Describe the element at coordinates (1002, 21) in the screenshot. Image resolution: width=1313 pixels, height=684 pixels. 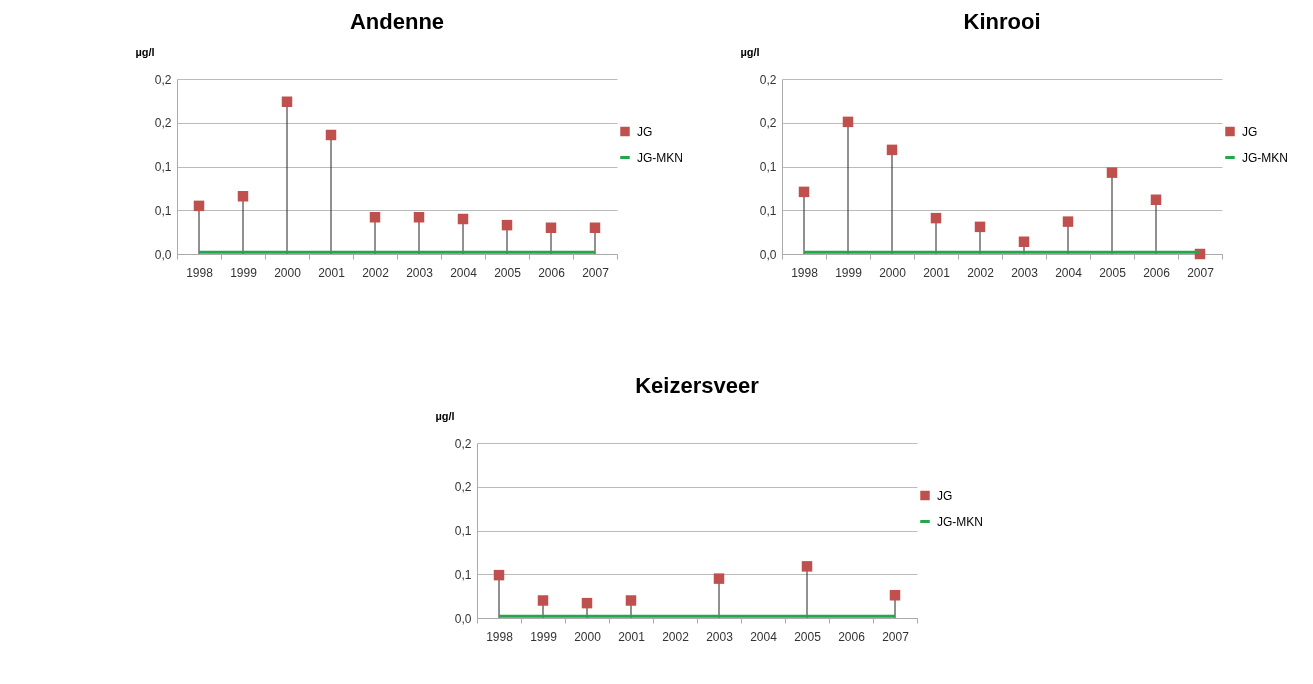
I see `chart-title: Kinrooi` at that location.